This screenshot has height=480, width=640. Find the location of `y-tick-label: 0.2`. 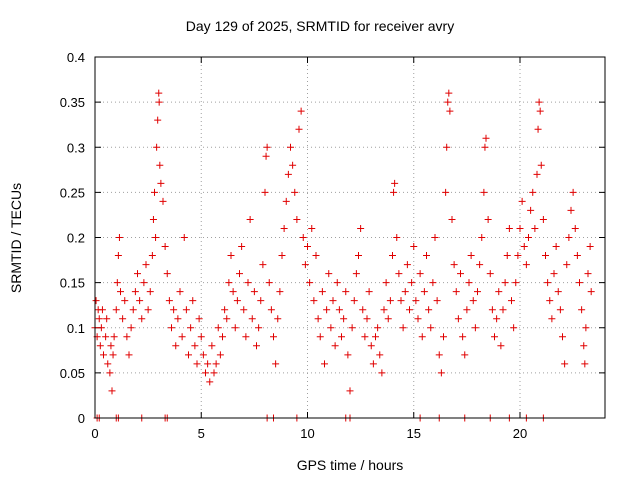

y-tick-label: 0.2 is located at coordinates (76, 238).